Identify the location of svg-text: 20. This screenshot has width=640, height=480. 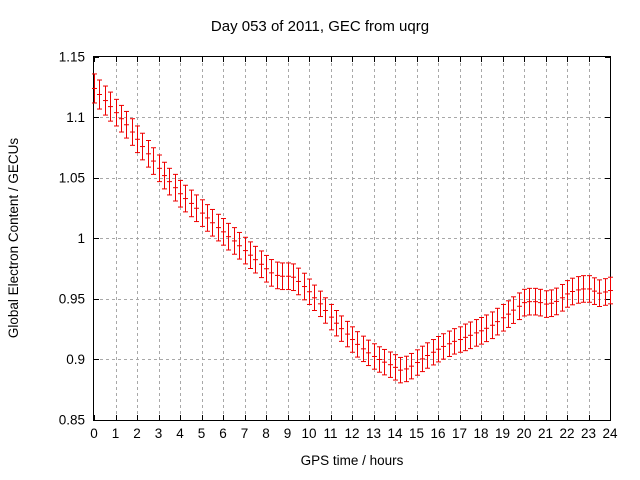
(523, 433).